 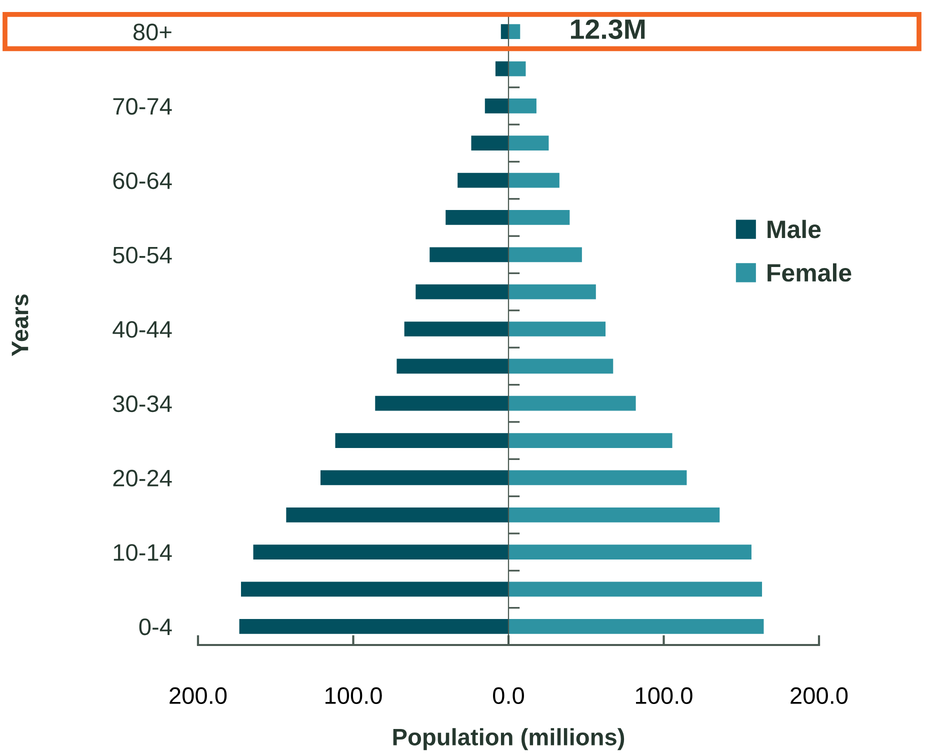 I want to click on y-tick-label: 80+, so click(x=152, y=32).